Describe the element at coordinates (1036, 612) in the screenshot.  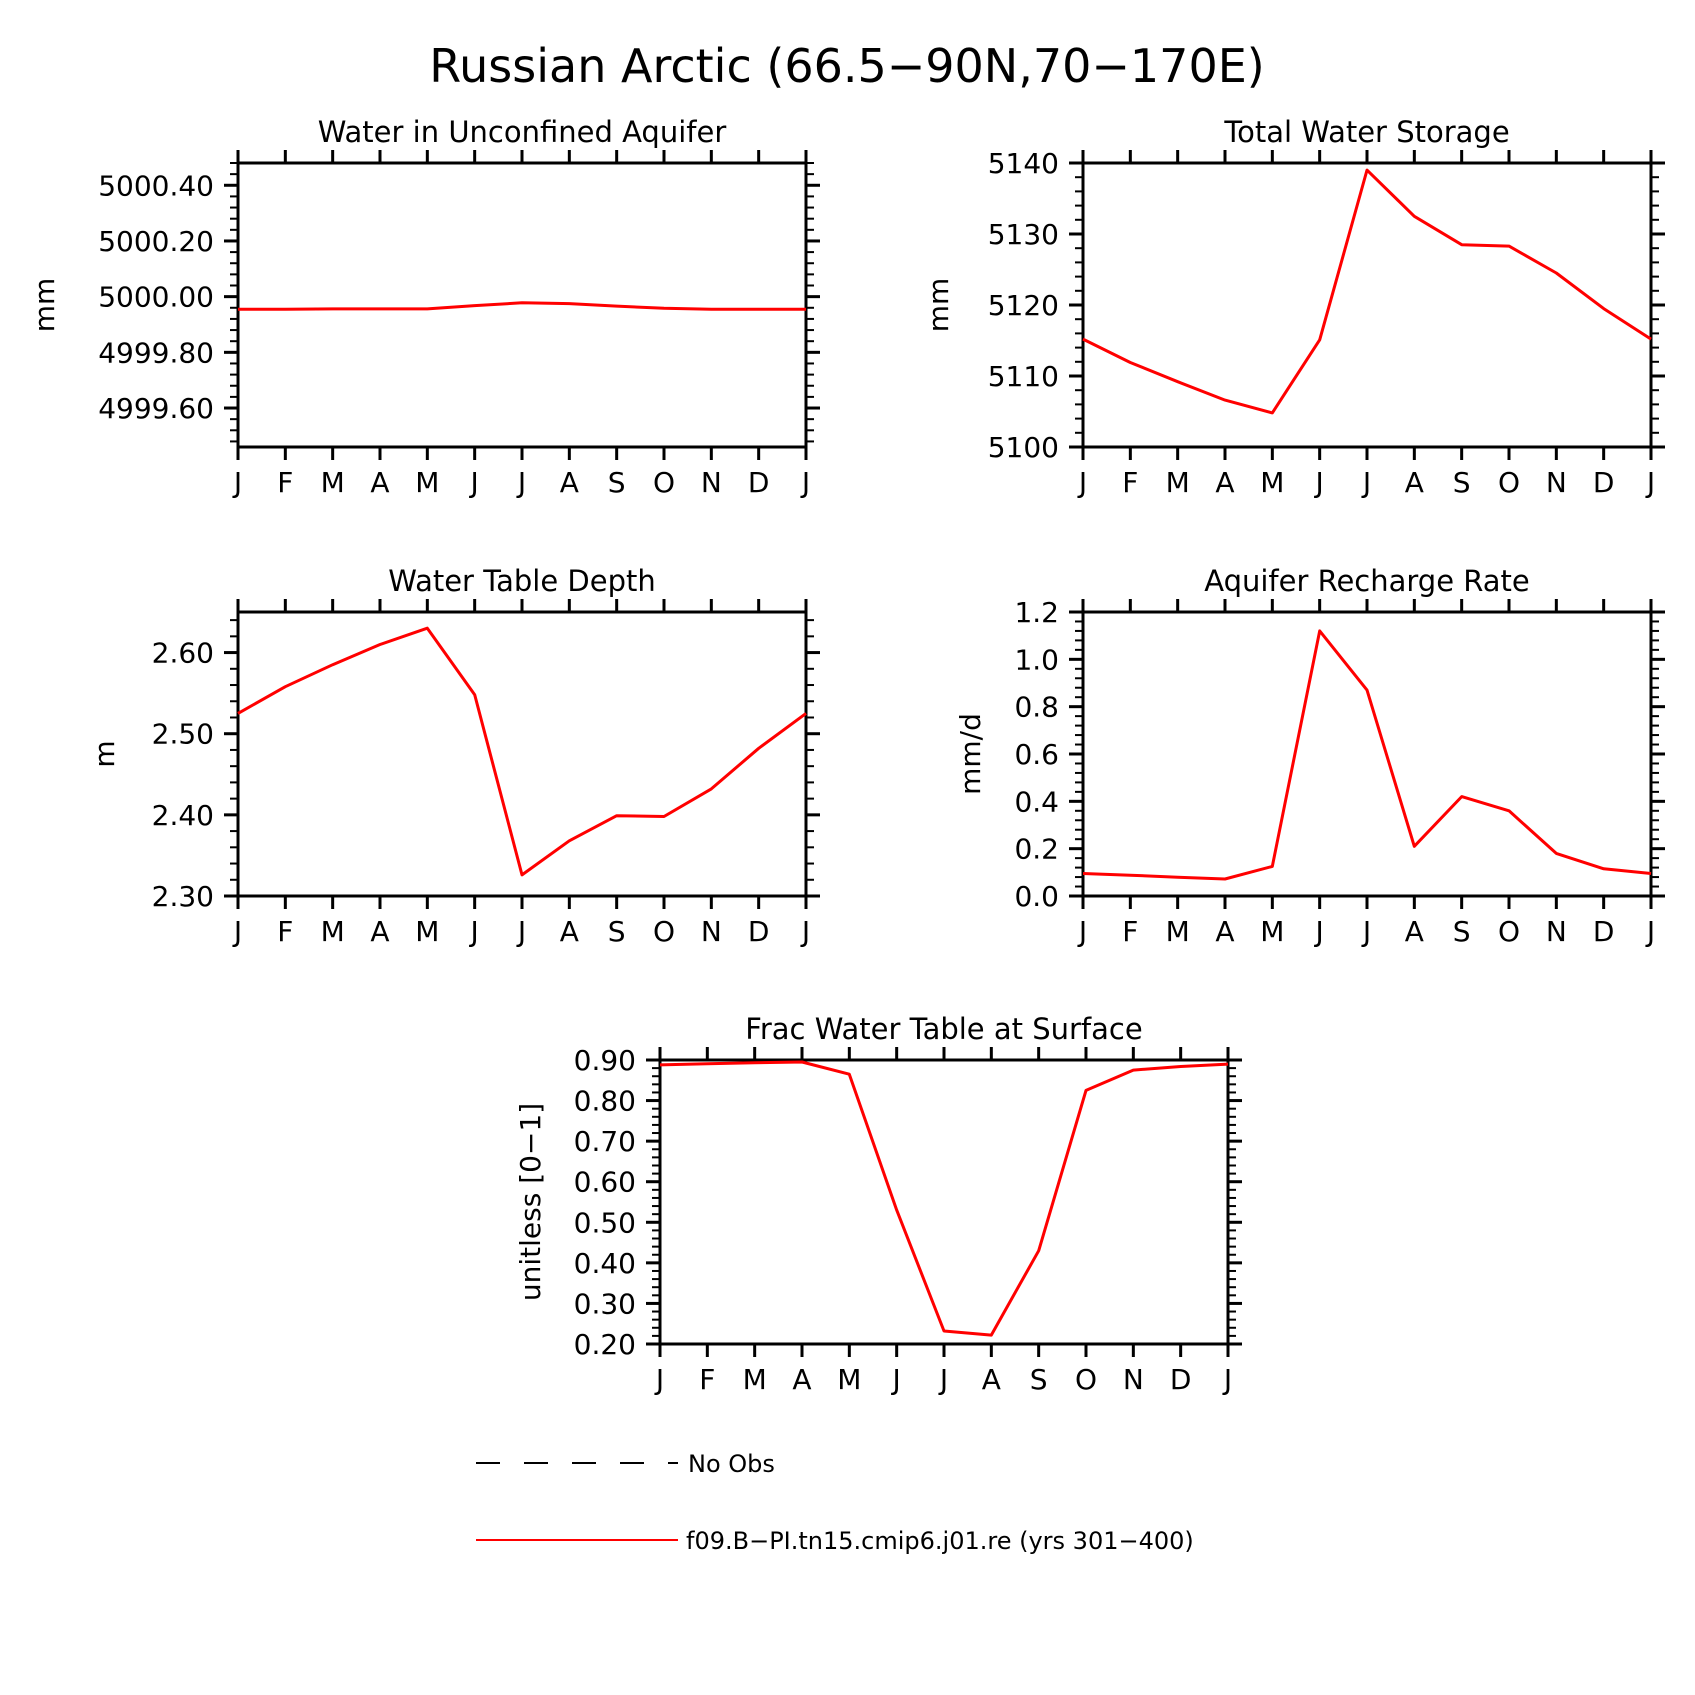
I see `y-tick-label: 1.2` at that location.